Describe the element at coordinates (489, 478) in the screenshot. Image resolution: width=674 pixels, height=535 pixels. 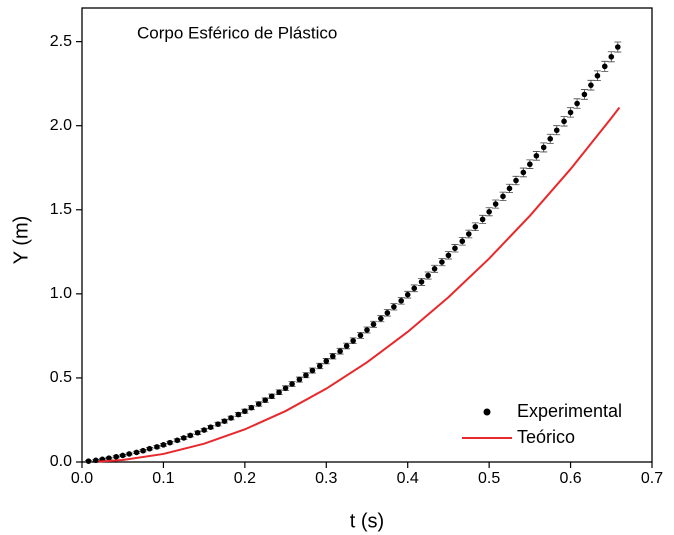
I see `x-tick-label: 0.5` at that location.